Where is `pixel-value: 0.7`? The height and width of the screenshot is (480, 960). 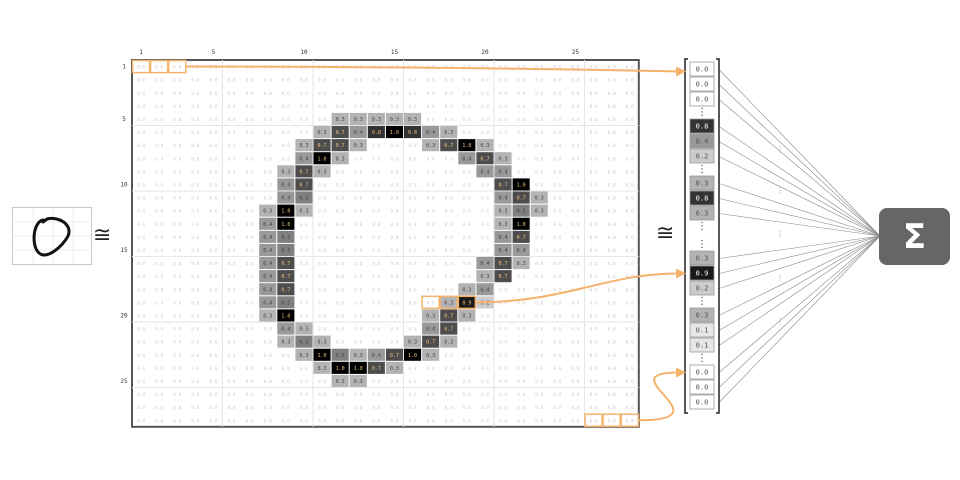 pixel-value: 0.7 is located at coordinates (285, 277).